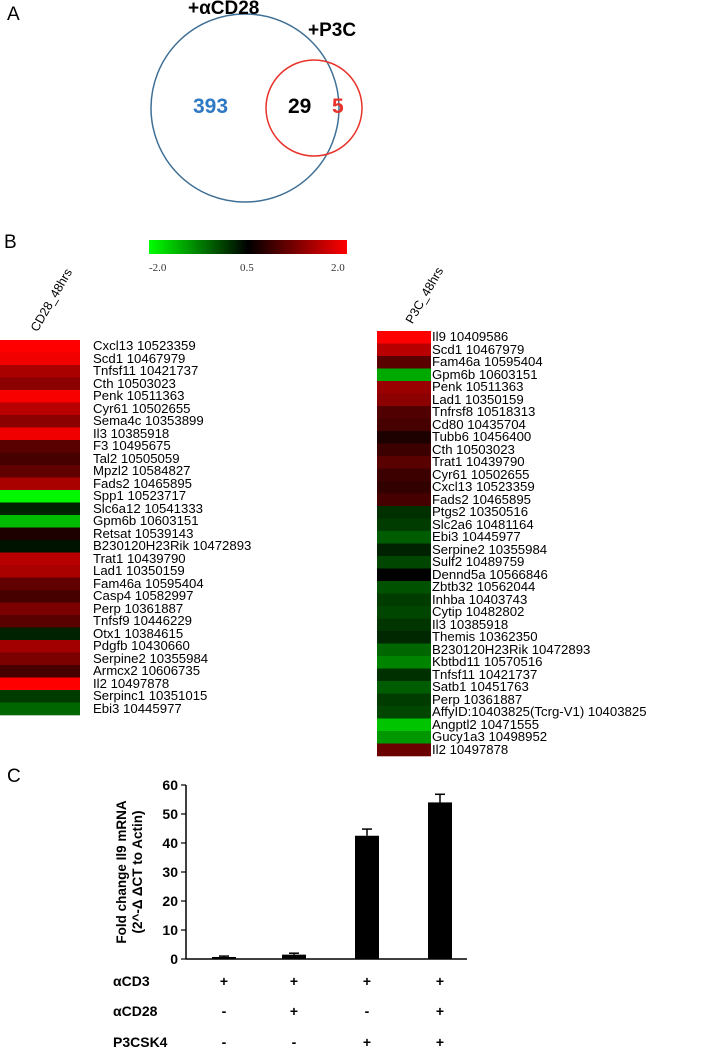 This screenshot has width=703, height=1050. I want to click on heatmap-right, so click(404, 544).